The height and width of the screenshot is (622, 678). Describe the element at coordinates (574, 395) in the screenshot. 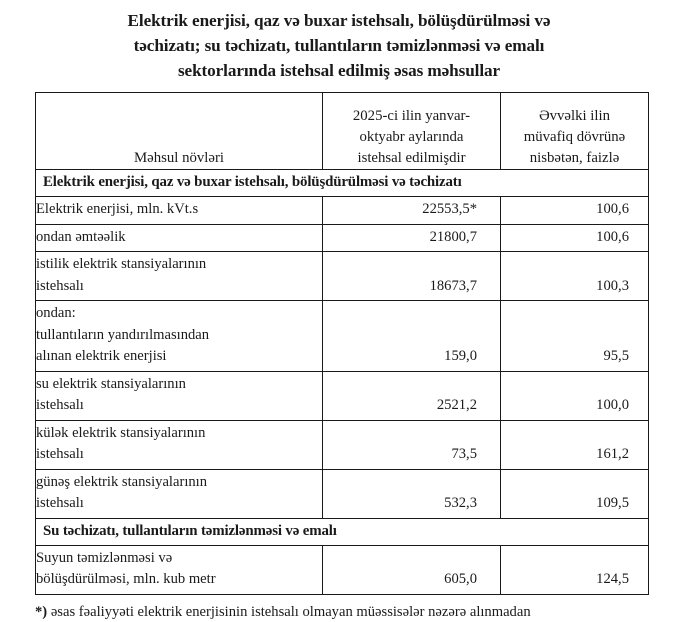

I see `row-percent-value: 100,0` at that location.